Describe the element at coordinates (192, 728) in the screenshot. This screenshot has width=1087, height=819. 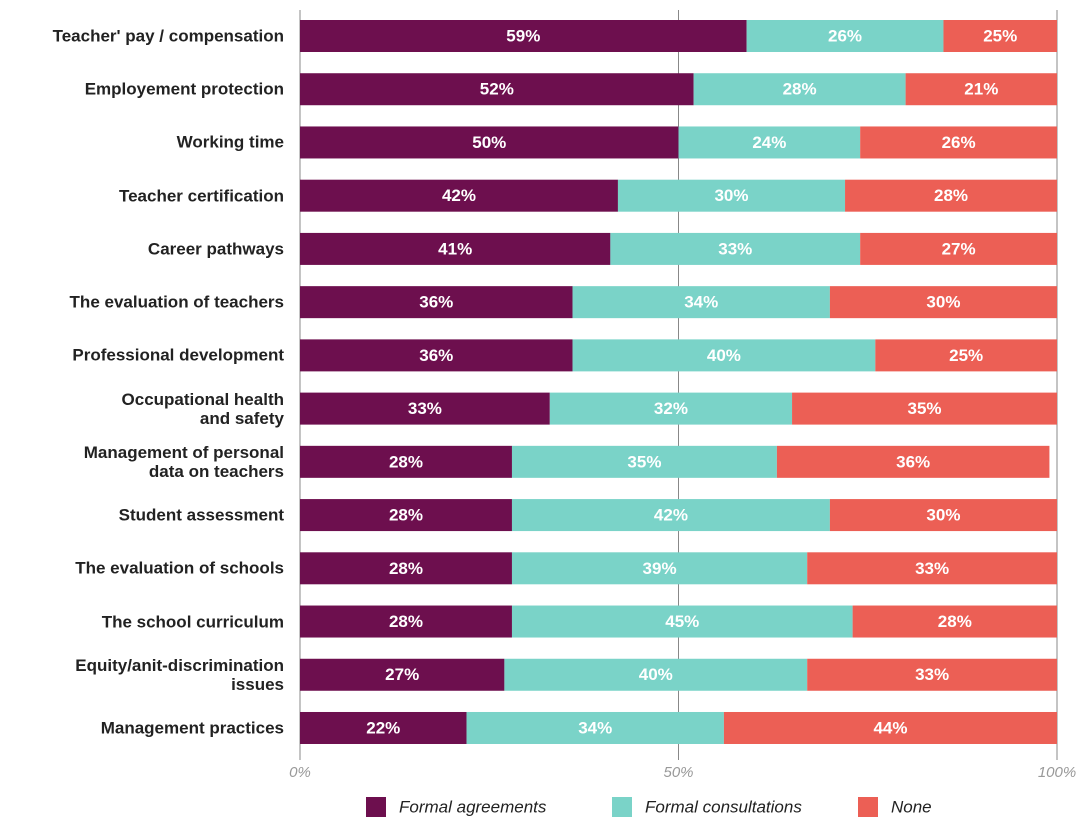
I see `category-label: Management practices` at that location.